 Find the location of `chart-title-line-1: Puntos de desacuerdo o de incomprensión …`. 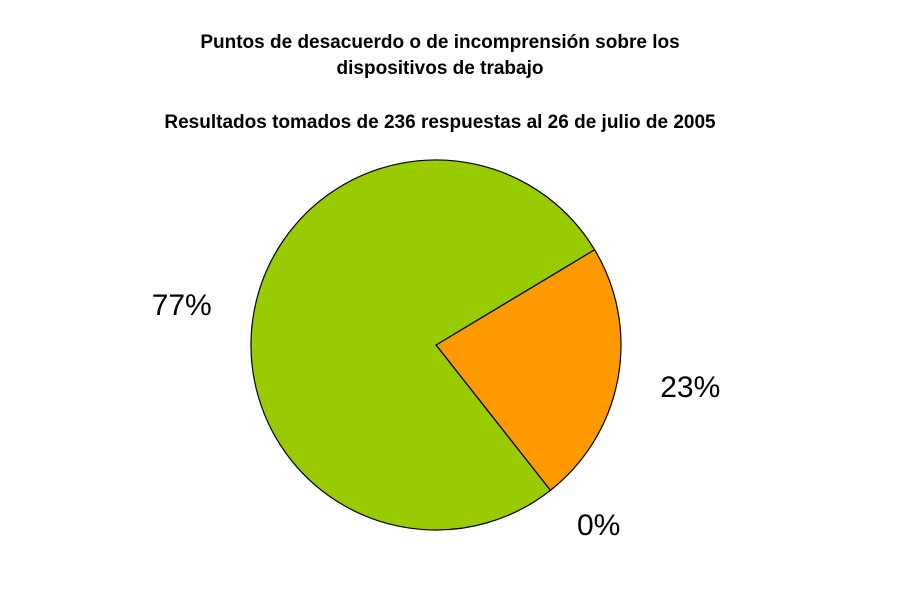

chart-title-line-1: Puntos de desacuerdo o de incomprensión … is located at coordinates (439, 42).